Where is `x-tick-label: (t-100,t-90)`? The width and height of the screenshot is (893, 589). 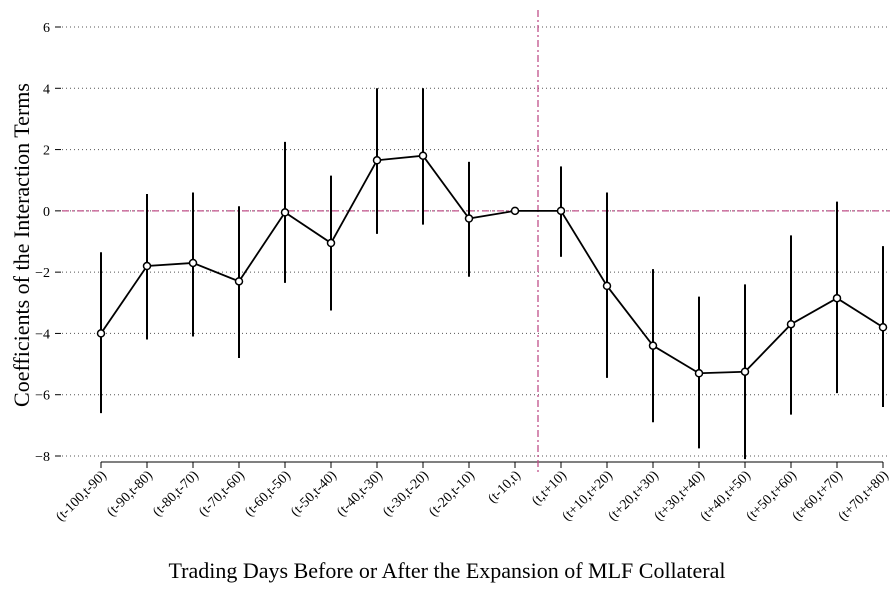
x-tick-label: (t-100,t-90) is located at coordinates (81, 496).